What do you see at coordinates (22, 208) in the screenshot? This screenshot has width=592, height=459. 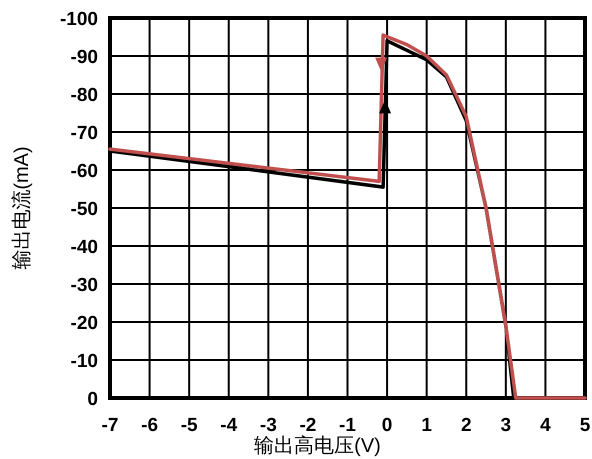 I see `y-axis-title: 输出电流(mA)` at bounding box center [22, 208].